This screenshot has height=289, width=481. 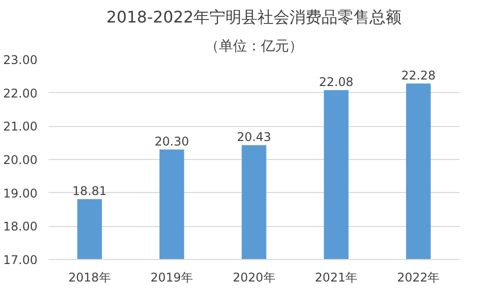 What do you see at coordinates (89, 191) in the screenshot?
I see `data-label: 18.81` at bounding box center [89, 191].